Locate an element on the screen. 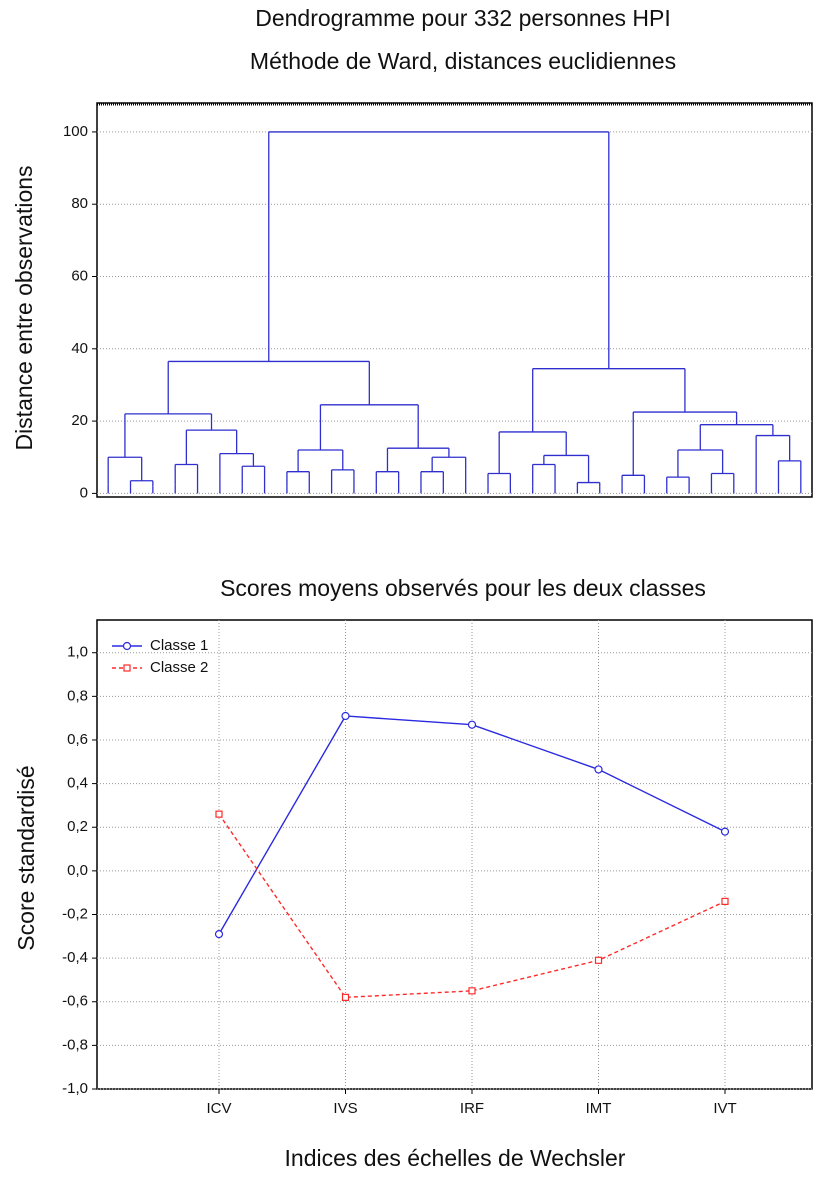 This screenshot has width=817, height=1180. y-tick-label: 0 is located at coordinates (84, 492).